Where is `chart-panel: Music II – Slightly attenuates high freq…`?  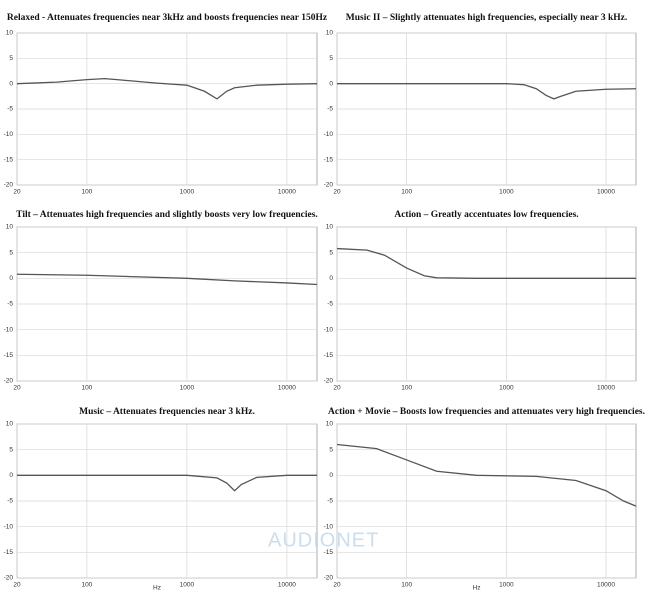 chart-panel: Music II – Slightly attenuates high freq… is located at coordinates (480, 104).